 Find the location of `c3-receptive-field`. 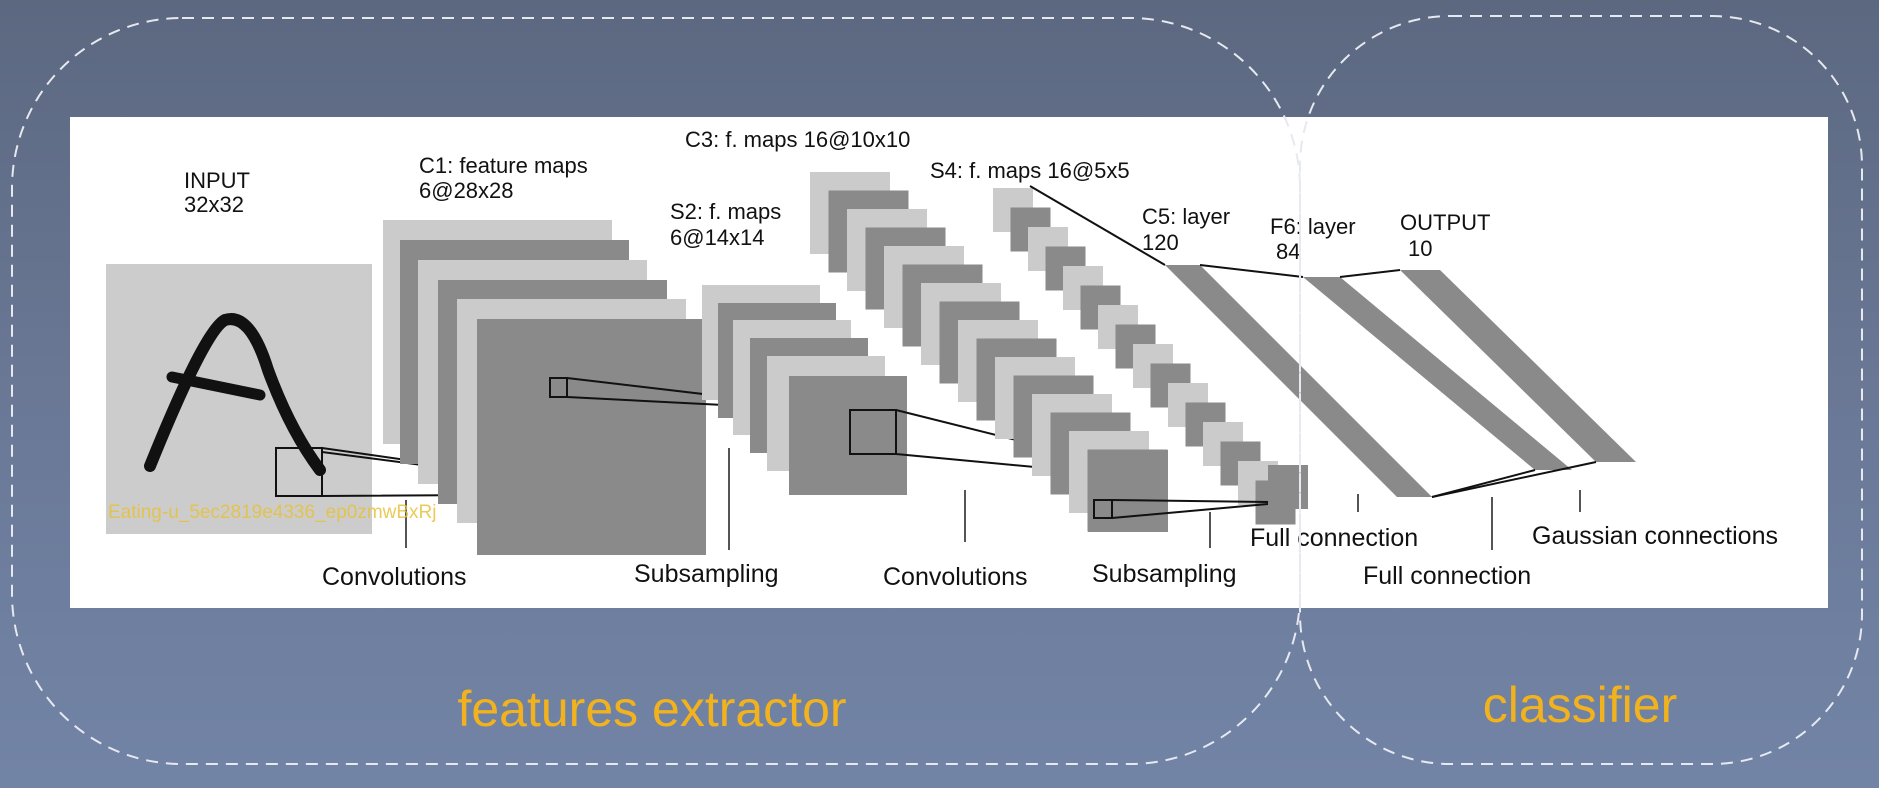

c3-receptive-field is located at coordinates (1103, 509).